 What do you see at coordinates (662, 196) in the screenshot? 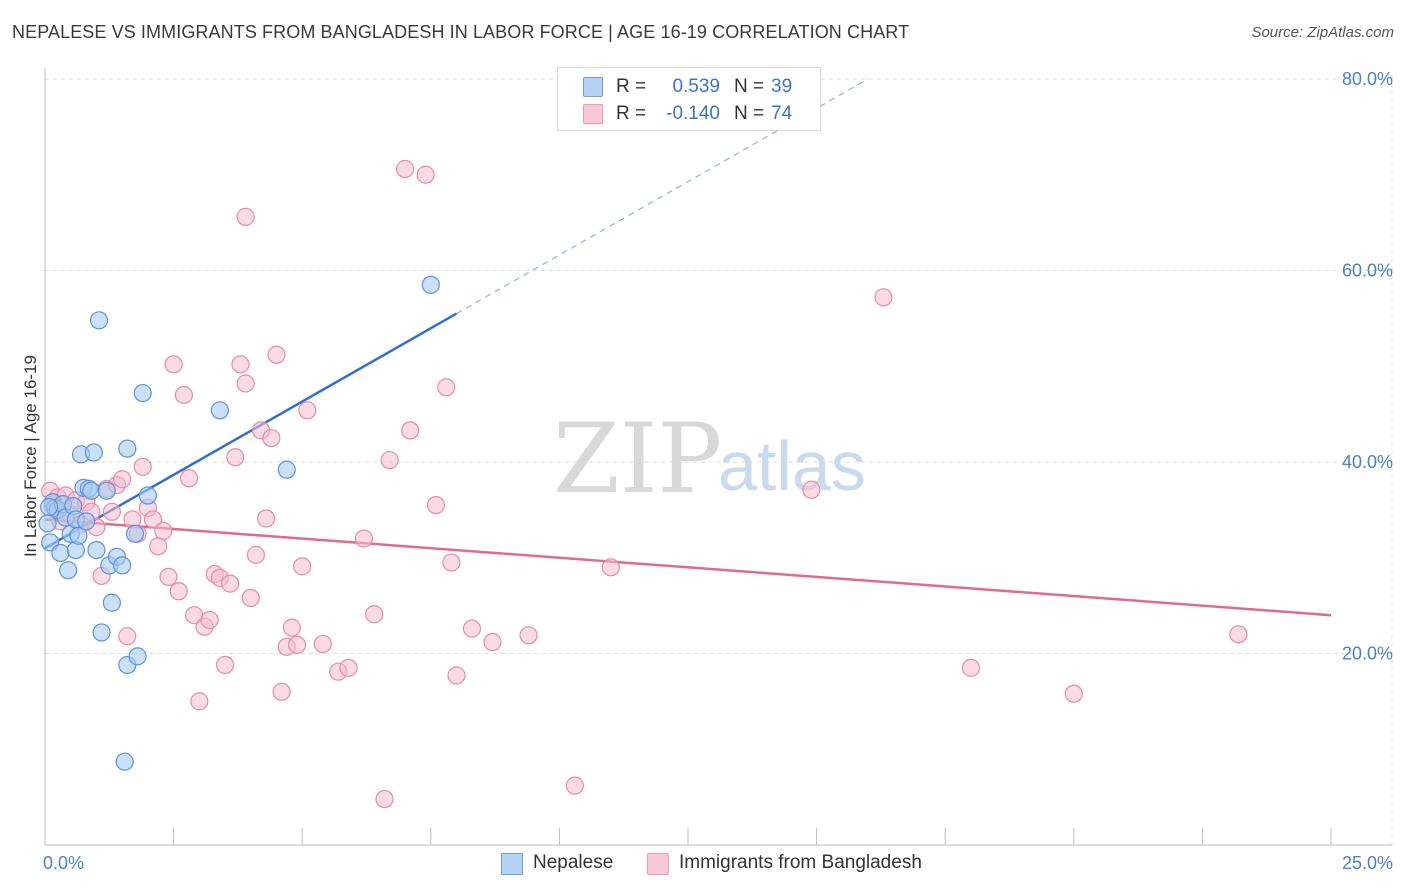
I see `trend-line-nepalese-extension` at bounding box center [662, 196].